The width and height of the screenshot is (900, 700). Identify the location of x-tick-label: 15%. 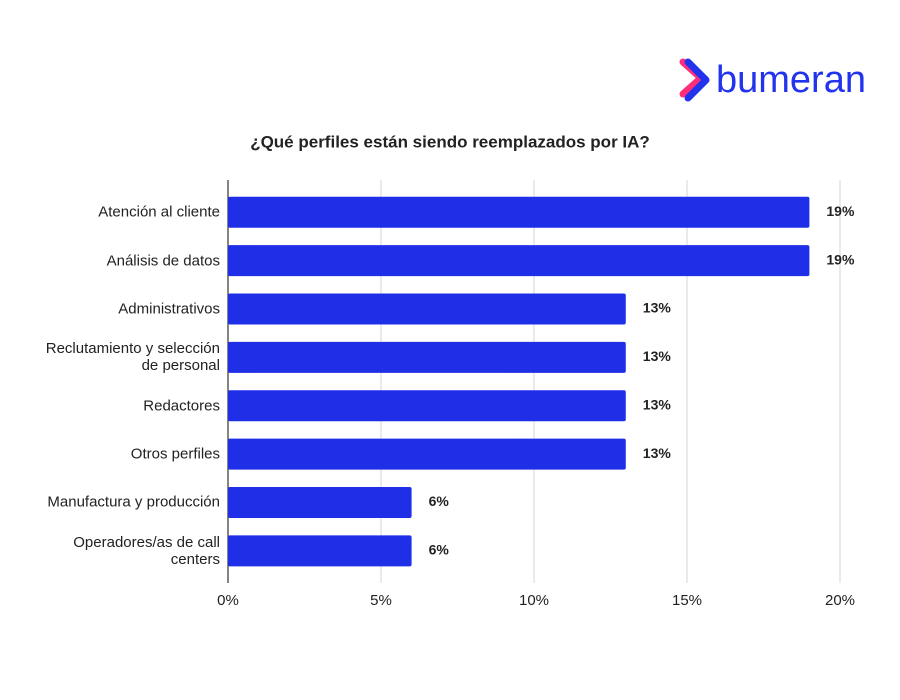
(687, 600).